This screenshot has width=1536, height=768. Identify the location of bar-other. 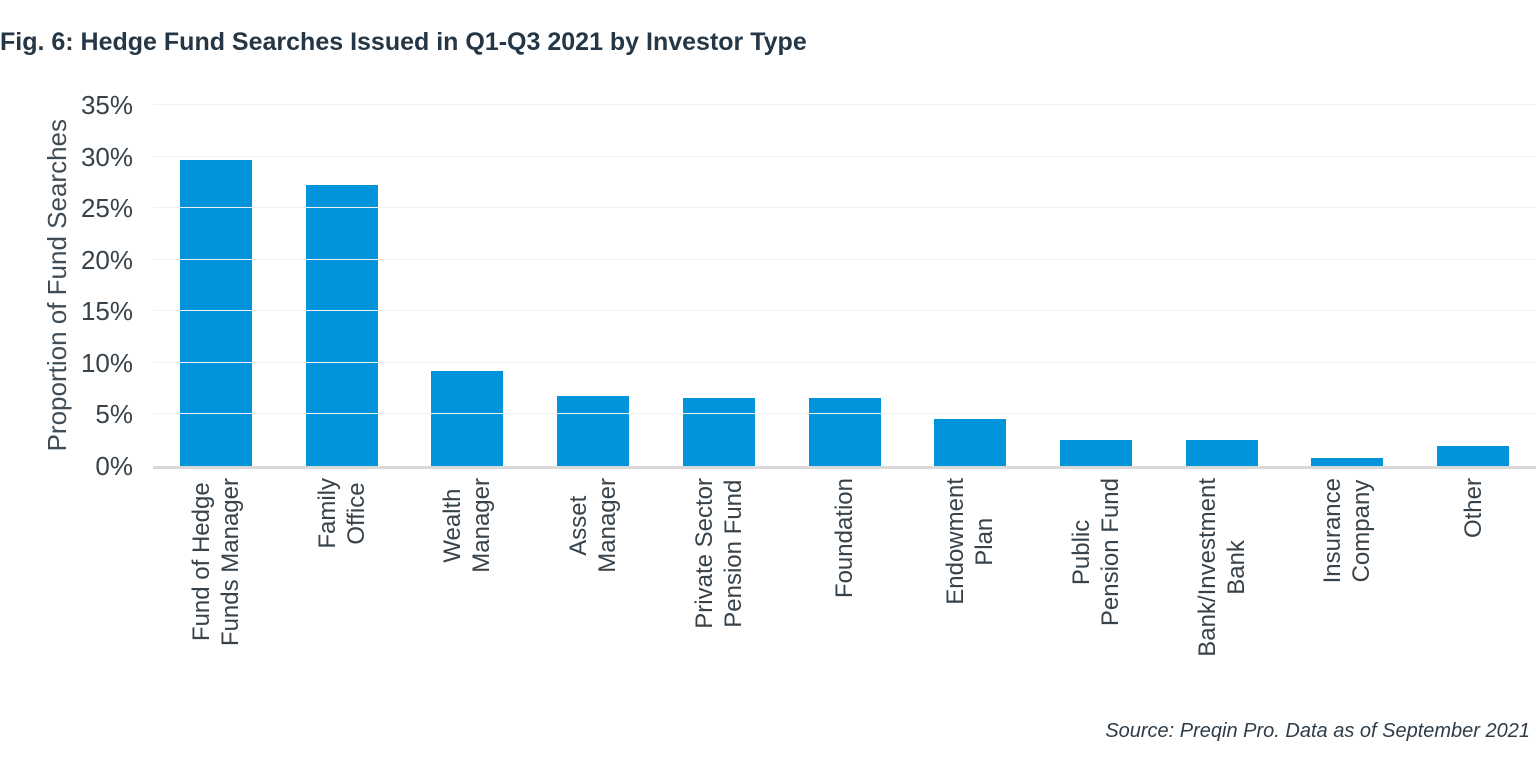
(1473, 456).